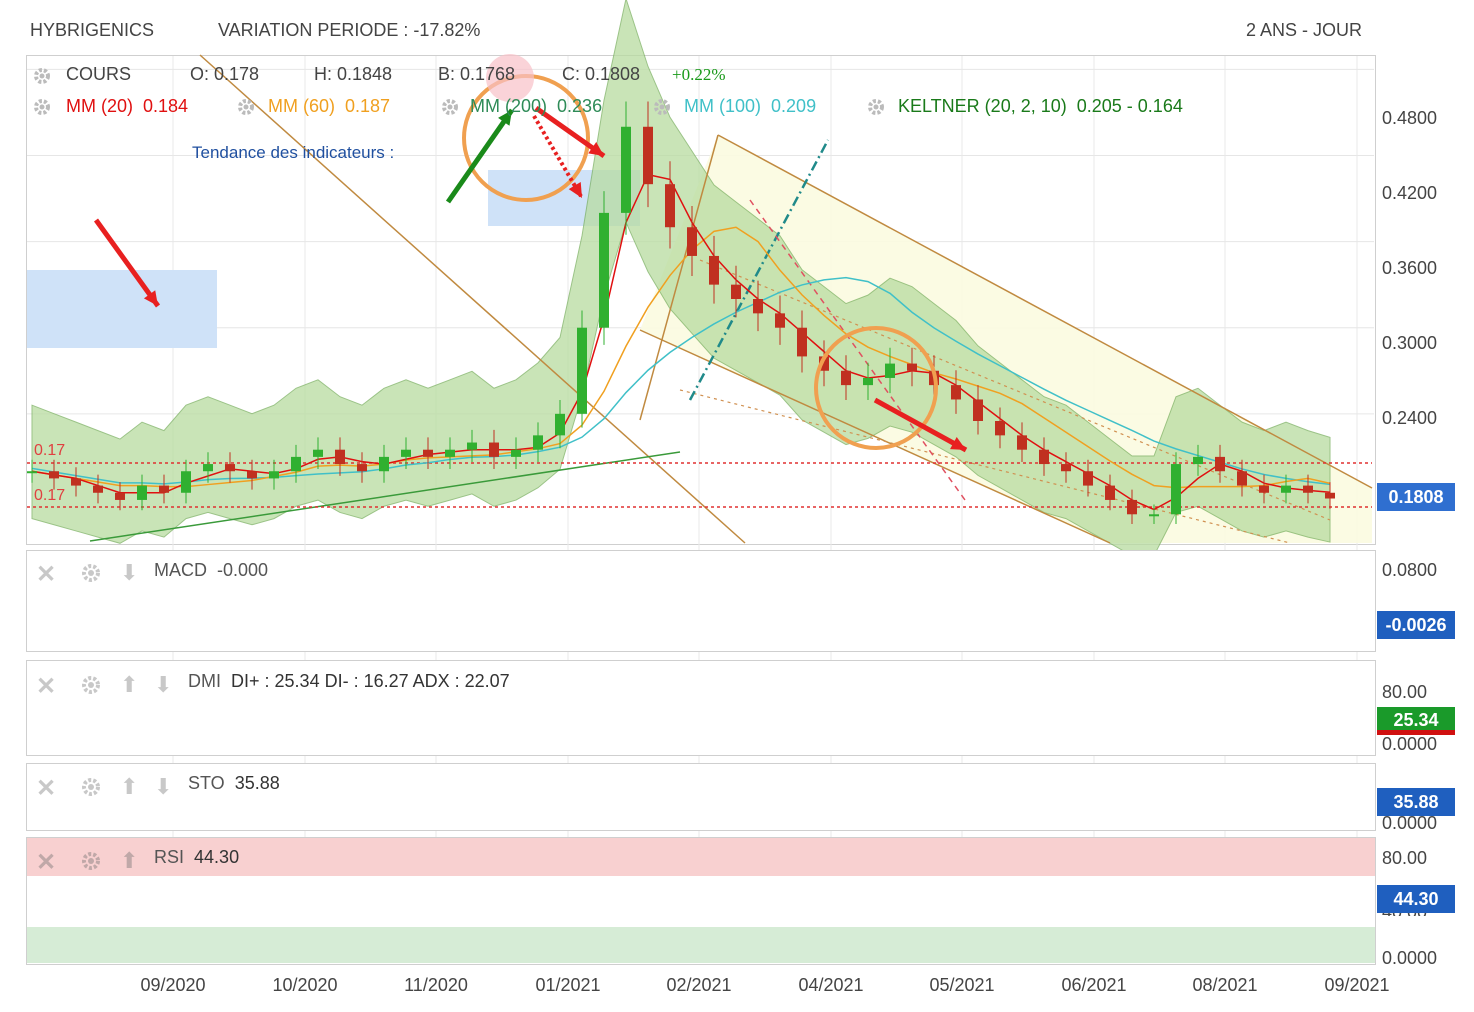 Image resolution: width=1474 pixels, height=1012 pixels. What do you see at coordinates (169, 857) in the screenshot?
I see `rsi-name: RSI` at bounding box center [169, 857].